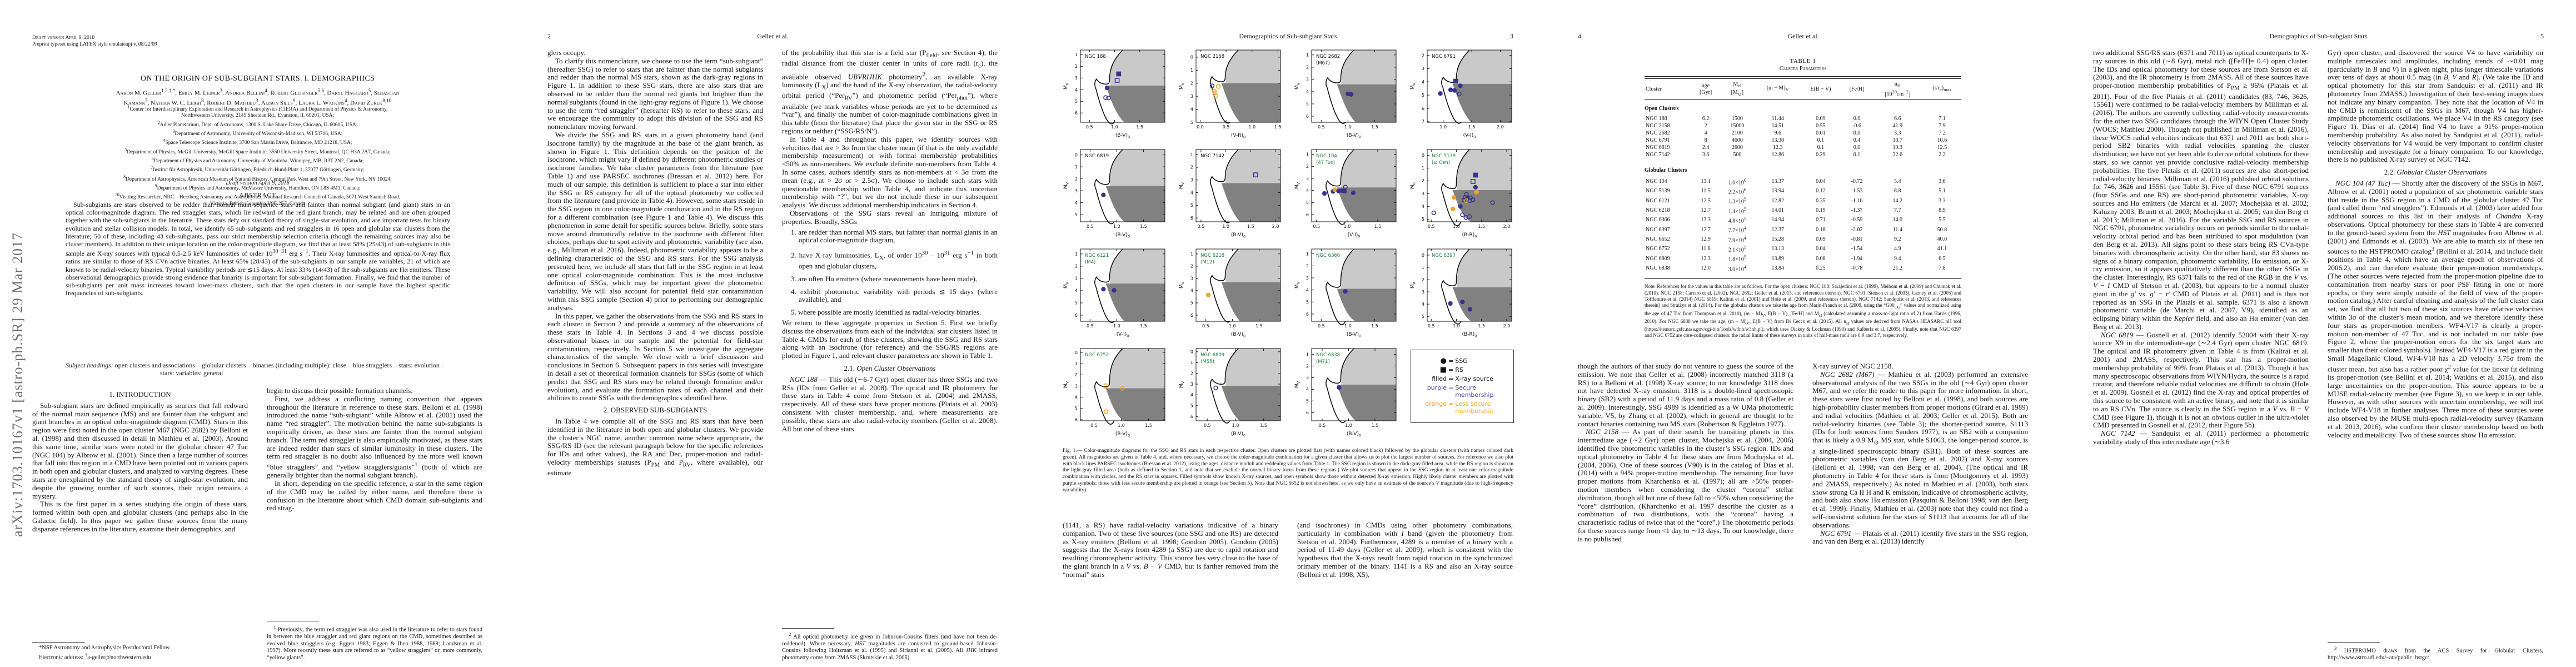 This screenshot has width=2576, height=667. What do you see at coordinates (1821, 229) in the screenshot?
I see `table-cell: 0.18` at bounding box center [1821, 229].